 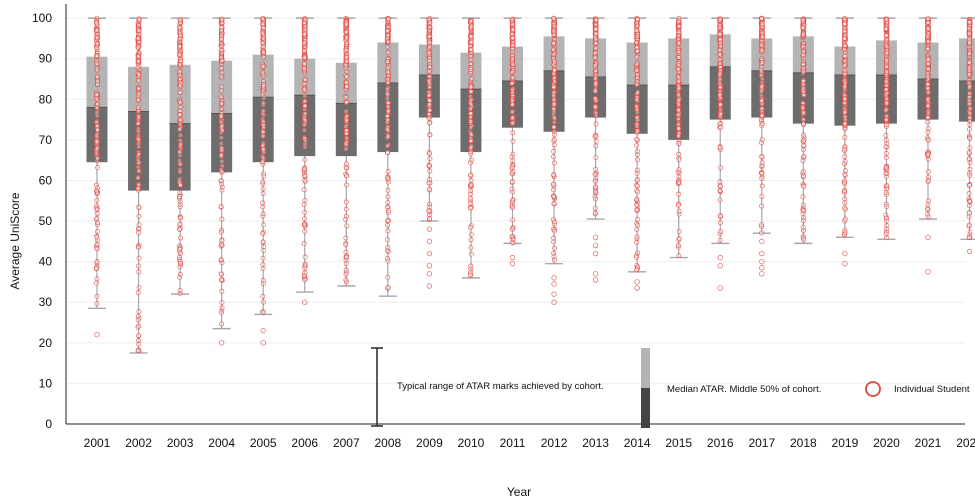 What do you see at coordinates (803, 443) in the screenshot?
I see `x-tick-label: 2018` at bounding box center [803, 443].